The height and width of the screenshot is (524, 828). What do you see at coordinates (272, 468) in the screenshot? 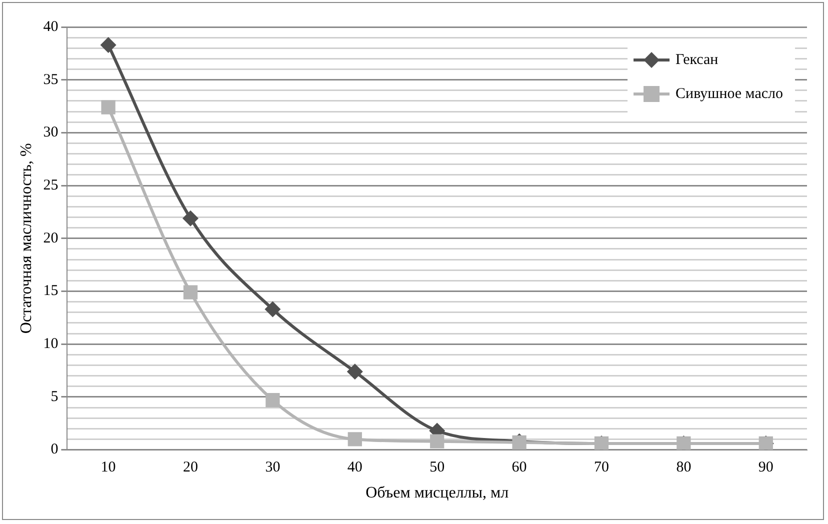
I see `x-tick-label: 30` at bounding box center [272, 468].